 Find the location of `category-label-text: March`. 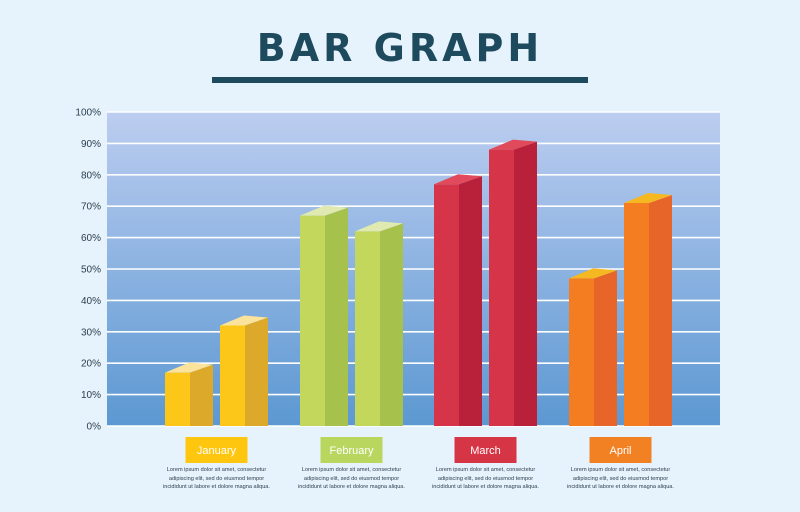

category-label-text: March is located at coordinates (485, 451).